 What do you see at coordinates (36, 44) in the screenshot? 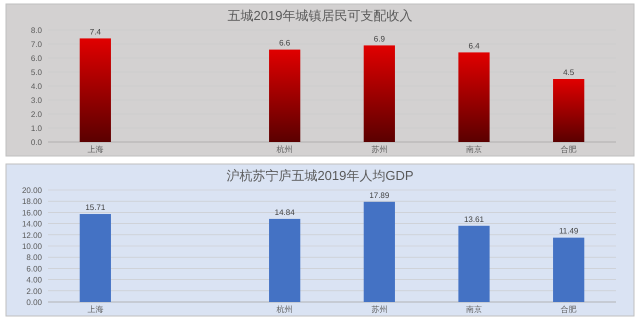
I see `y-tick-label: 7.0` at bounding box center [36, 44].